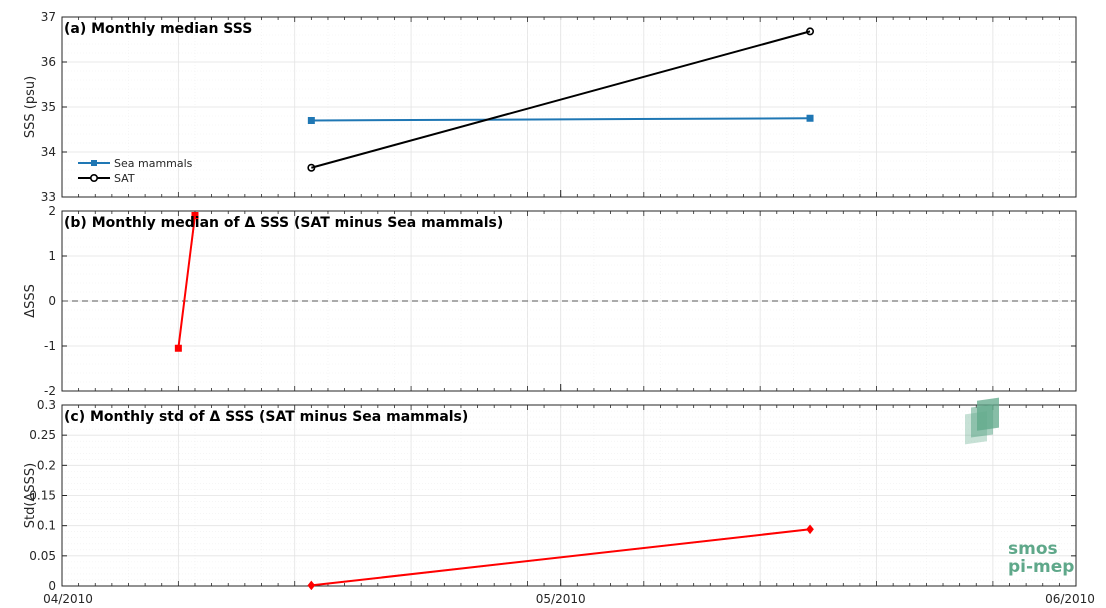  I want to click on legend-label: SAT, so click(124, 178).